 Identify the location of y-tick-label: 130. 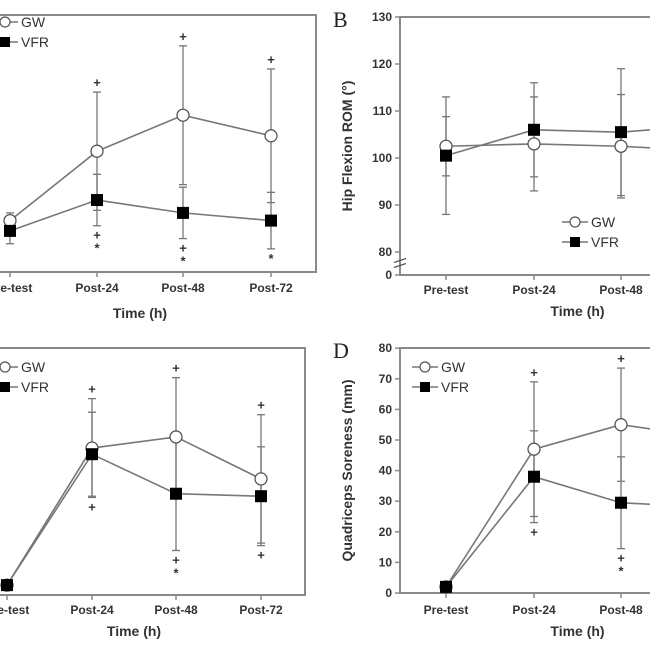
(382, 17).